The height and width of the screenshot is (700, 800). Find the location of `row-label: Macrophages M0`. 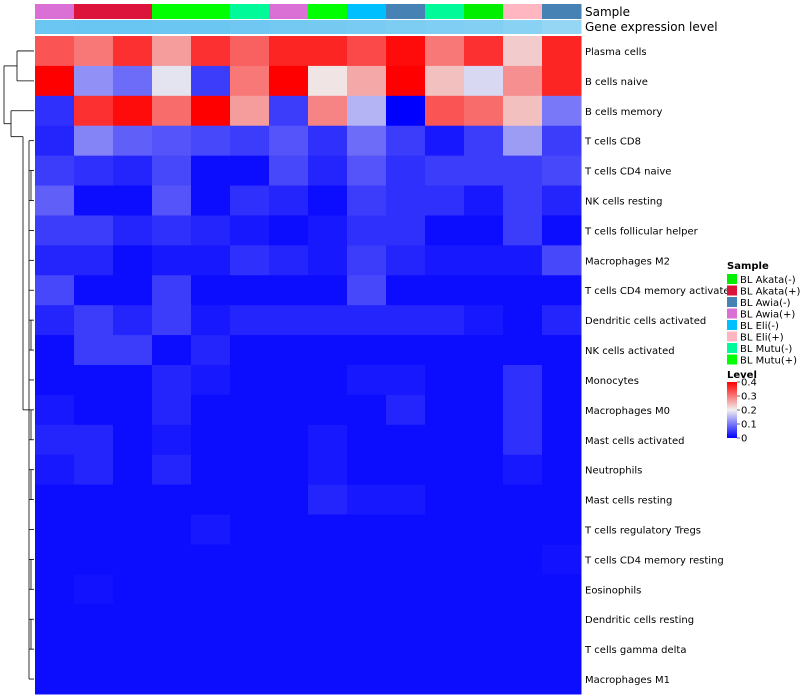

row-label: Macrophages M0 is located at coordinates (627, 411).